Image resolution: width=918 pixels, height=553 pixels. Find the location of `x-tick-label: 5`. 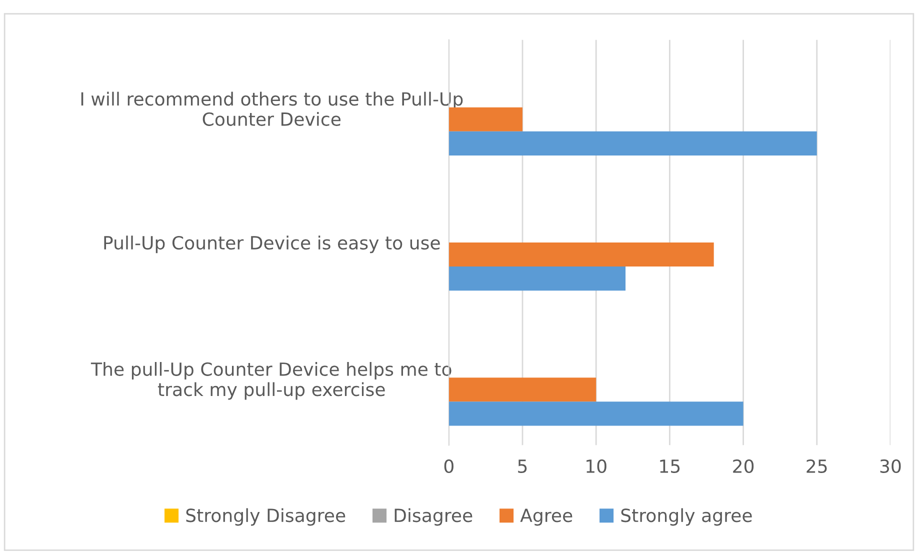

x-tick-label: 5 is located at coordinates (522, 467).